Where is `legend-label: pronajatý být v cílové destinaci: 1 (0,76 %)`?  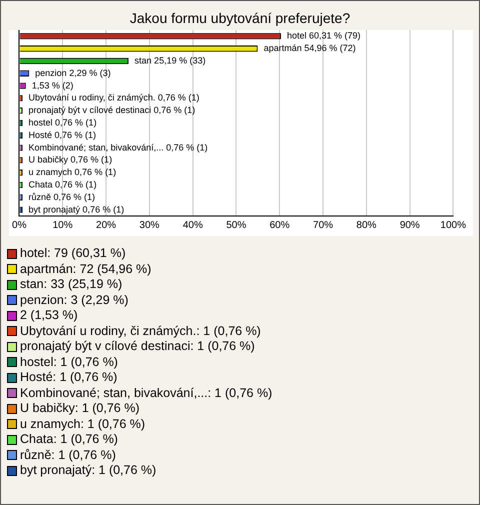 legend-label: pronajatý být v cílové destinaci: 1 (0,76 %) is located at coordinates (137, 346).